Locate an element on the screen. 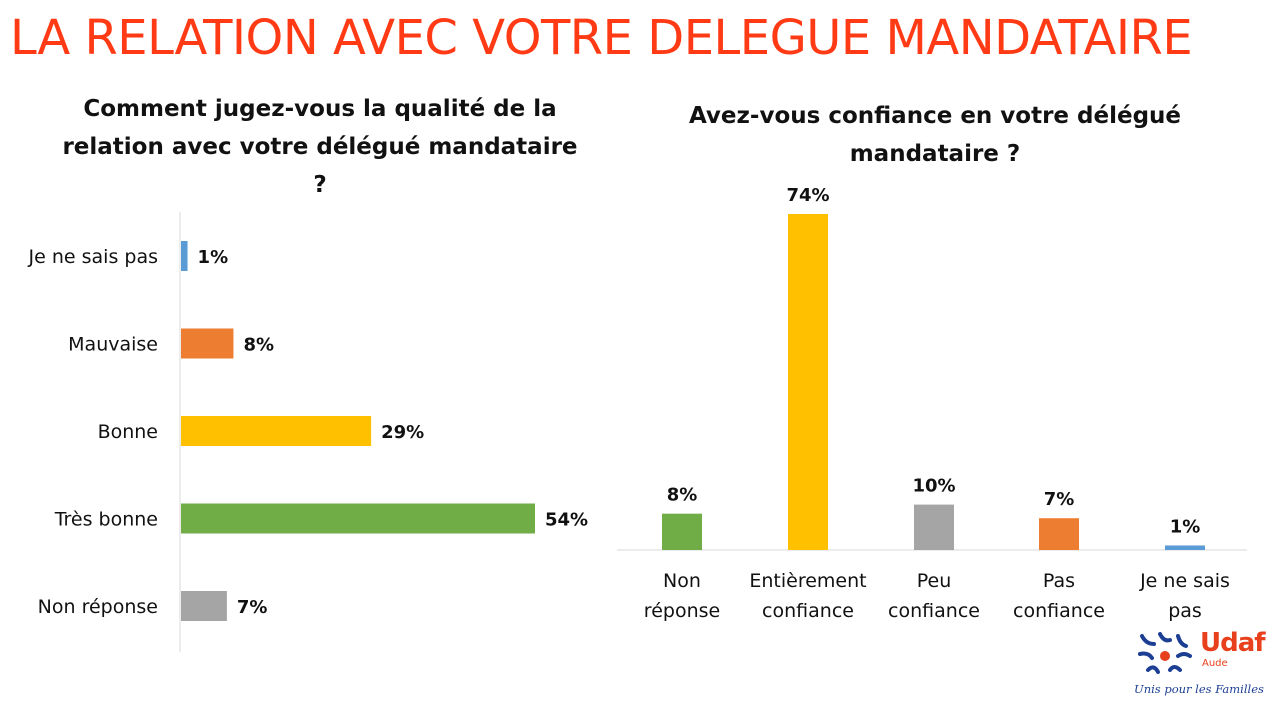  trust-category-label: Non is located at coordinates (682, 581).